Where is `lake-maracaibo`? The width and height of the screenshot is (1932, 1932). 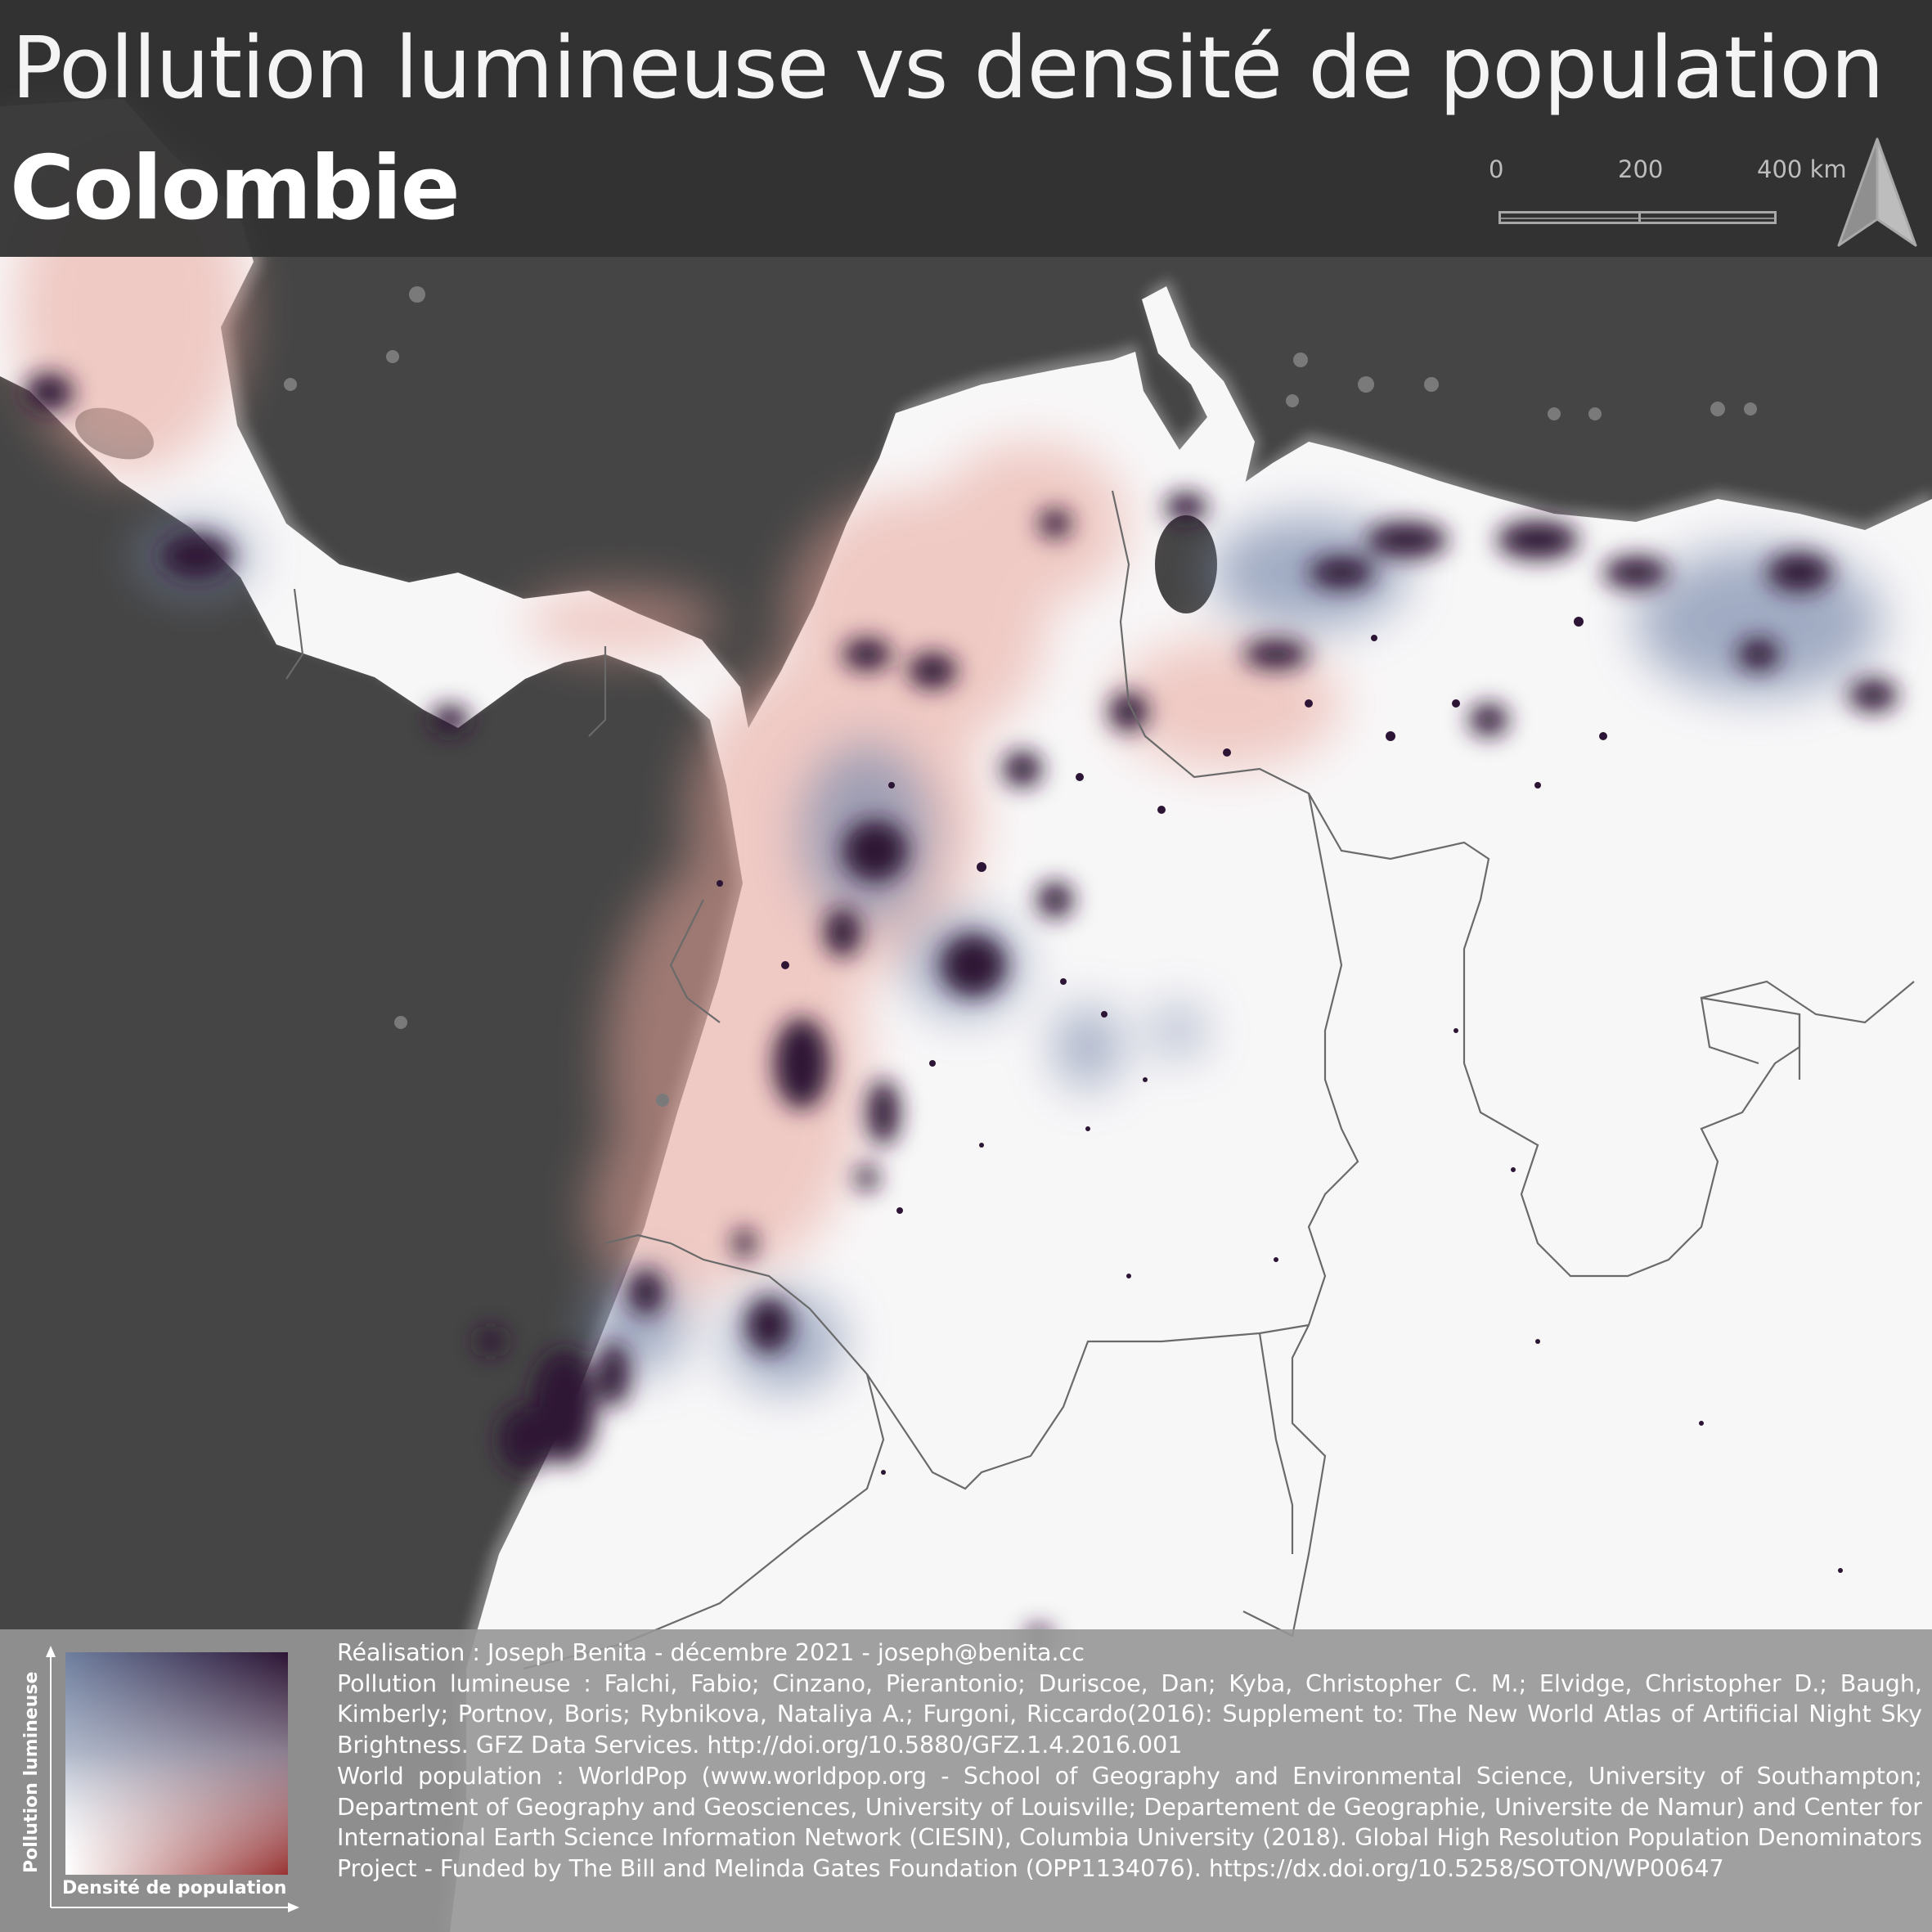
lake-maracaibo is located at coordinates (1186, 564).